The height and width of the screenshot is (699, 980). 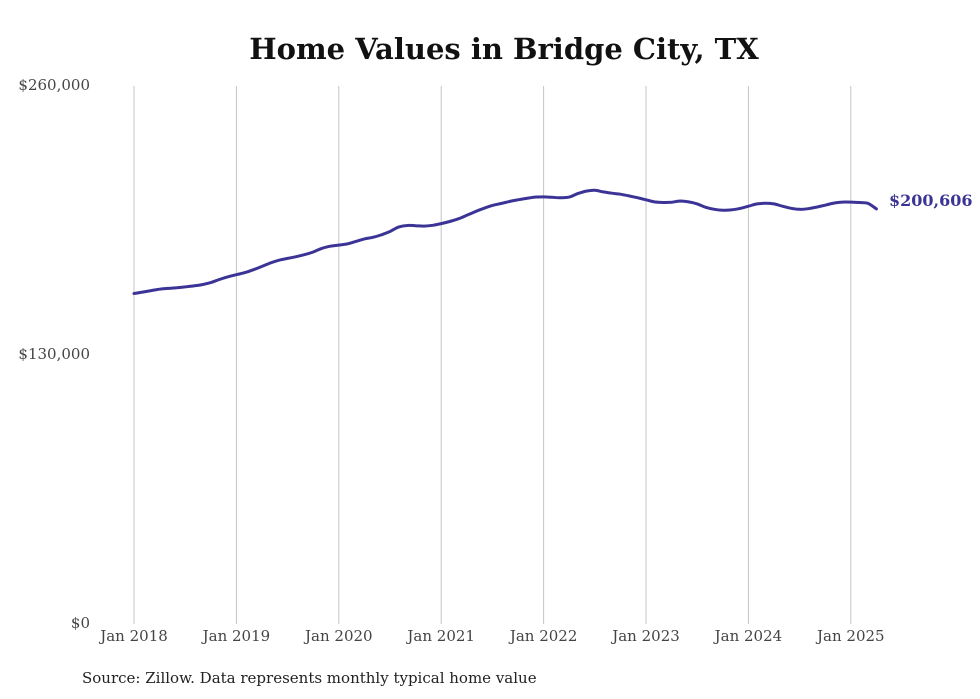 I want to click on y-axis-ticks: $0 $130,000 $260,000, so click(x=54, y=354).